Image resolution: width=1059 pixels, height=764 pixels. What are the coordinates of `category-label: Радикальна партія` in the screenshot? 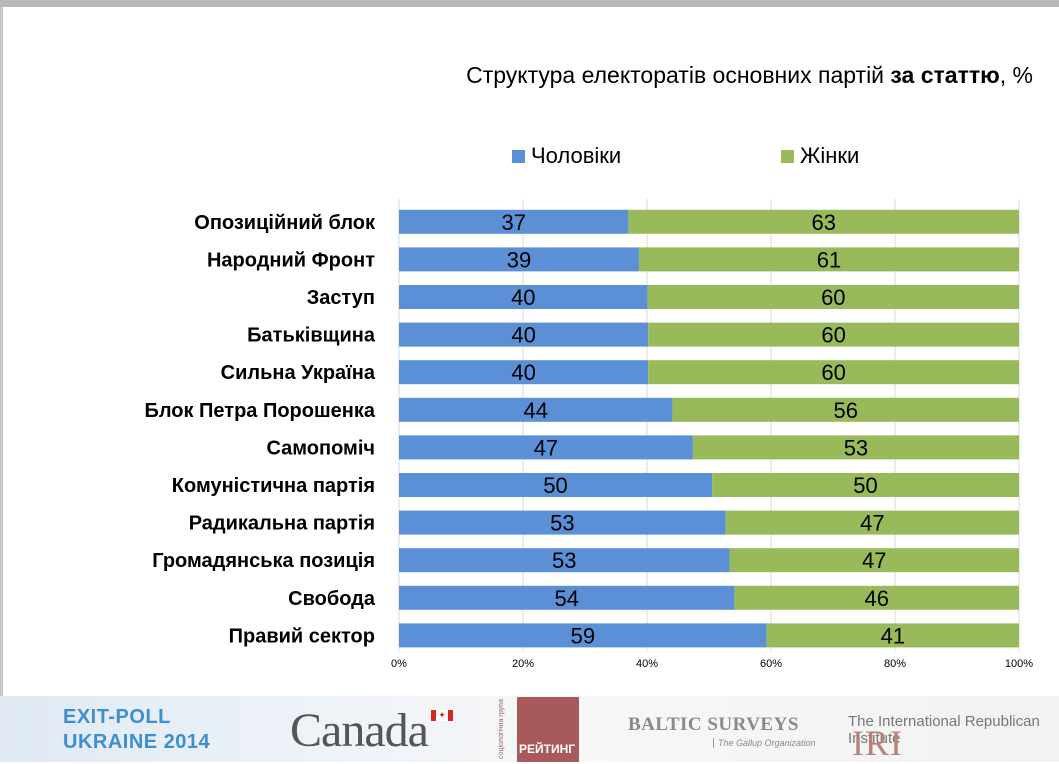 It's located at (282, 524).